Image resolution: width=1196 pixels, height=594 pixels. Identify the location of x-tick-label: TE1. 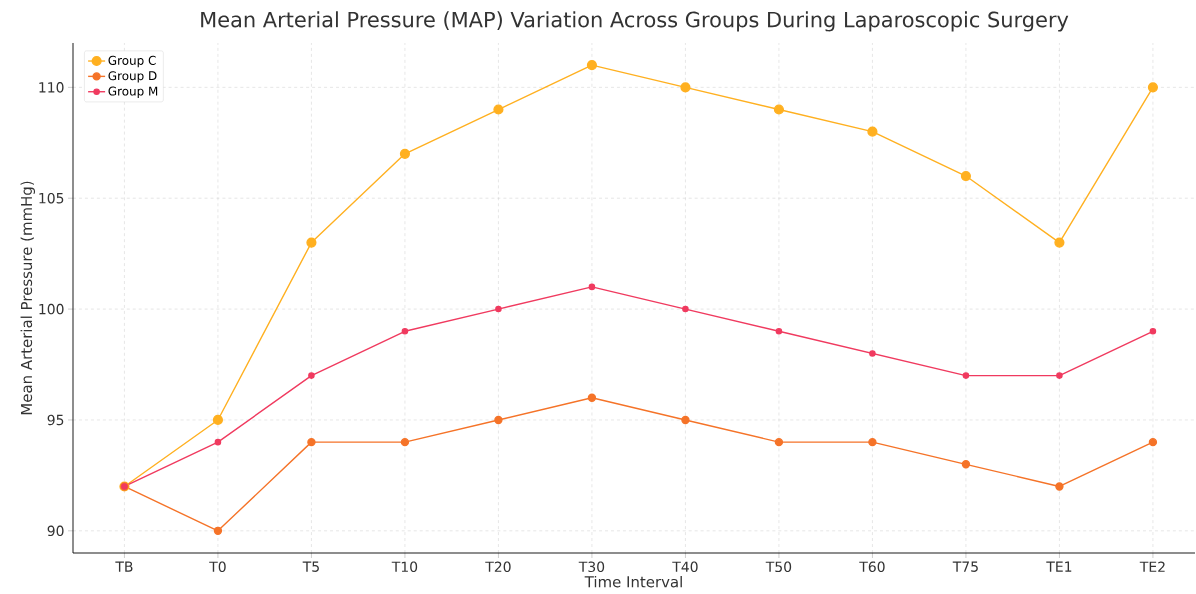
(1059, 566).